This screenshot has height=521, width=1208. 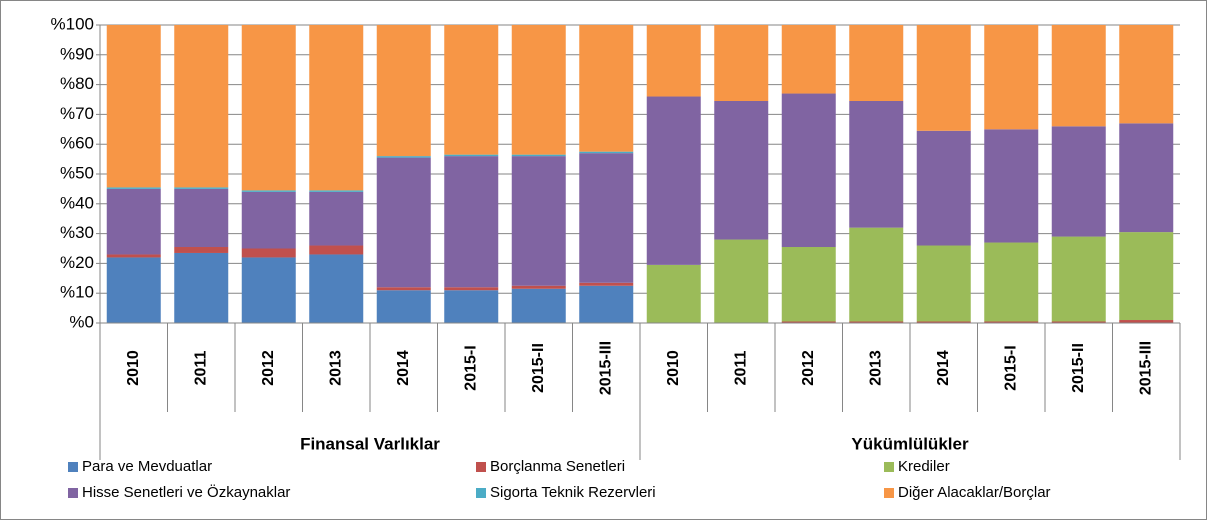 I want to click on y-tick-label: %30, so click(x=77, y=232).